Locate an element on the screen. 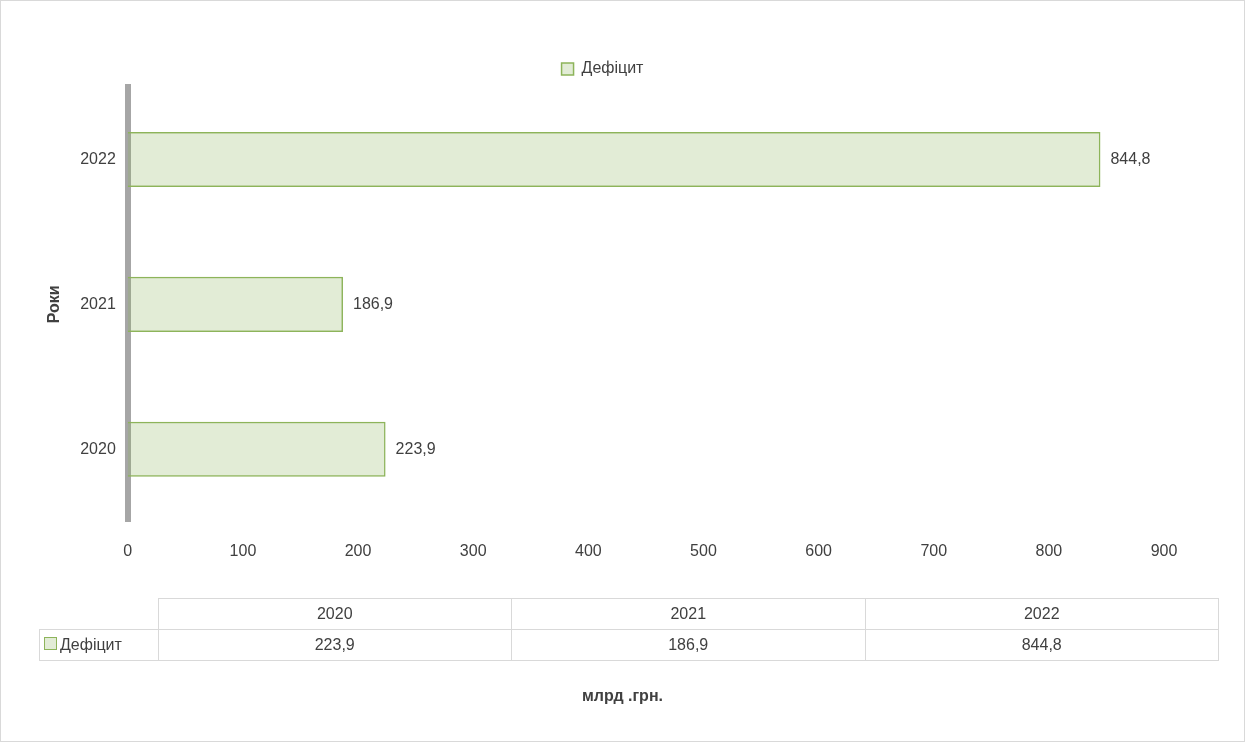 This screenshot has width=1245, height=742. text: млрд .грн. is located at coordinates (622, 696).